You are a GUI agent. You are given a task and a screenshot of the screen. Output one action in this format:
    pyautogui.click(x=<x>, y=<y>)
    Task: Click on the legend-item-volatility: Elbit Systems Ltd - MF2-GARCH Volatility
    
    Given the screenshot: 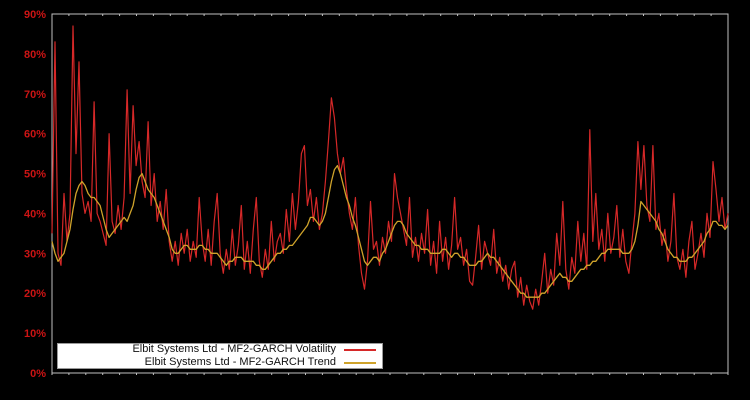 What is the action you would take?
    pyautogui.click(x=217, y=349)
    